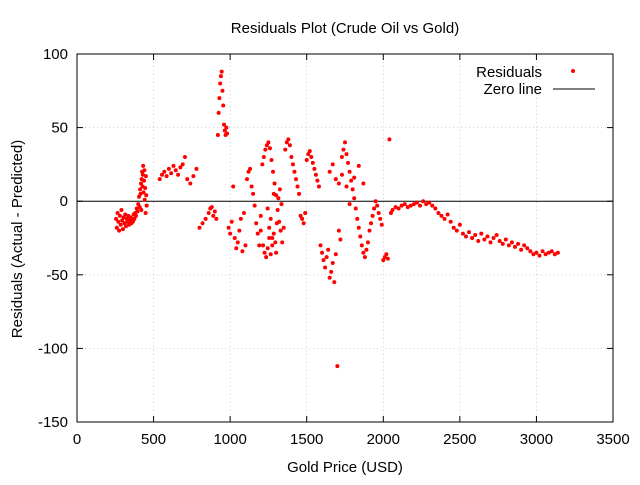 Image resolution: width=640 pixels, height=485 pixels. I want to click on legend: Residuals Zero line, so click(535, 81).